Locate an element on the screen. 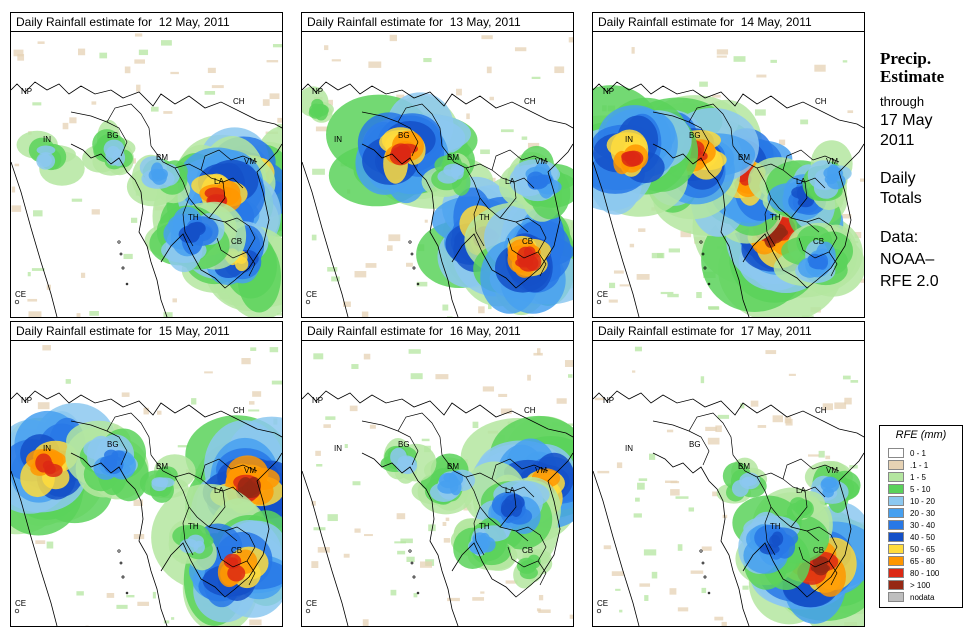 The width and height of the screenshot is (967, 639). legend-label: 10 - 20 is located at coordinates (922, 501).